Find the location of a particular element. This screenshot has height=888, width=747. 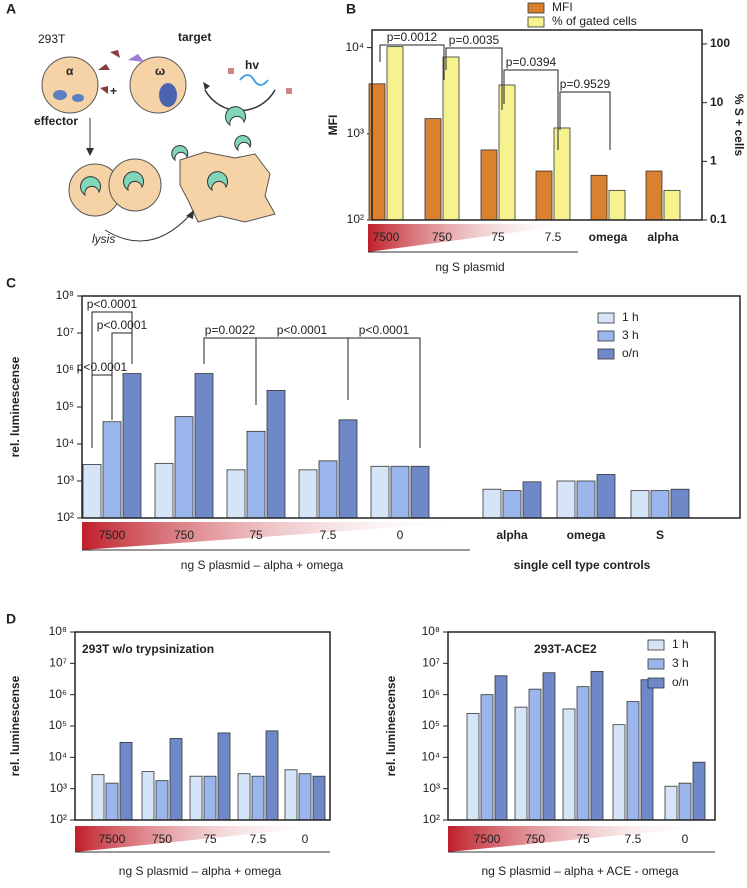

legend-label: % of gated cells is located at coordinates (594, 21).